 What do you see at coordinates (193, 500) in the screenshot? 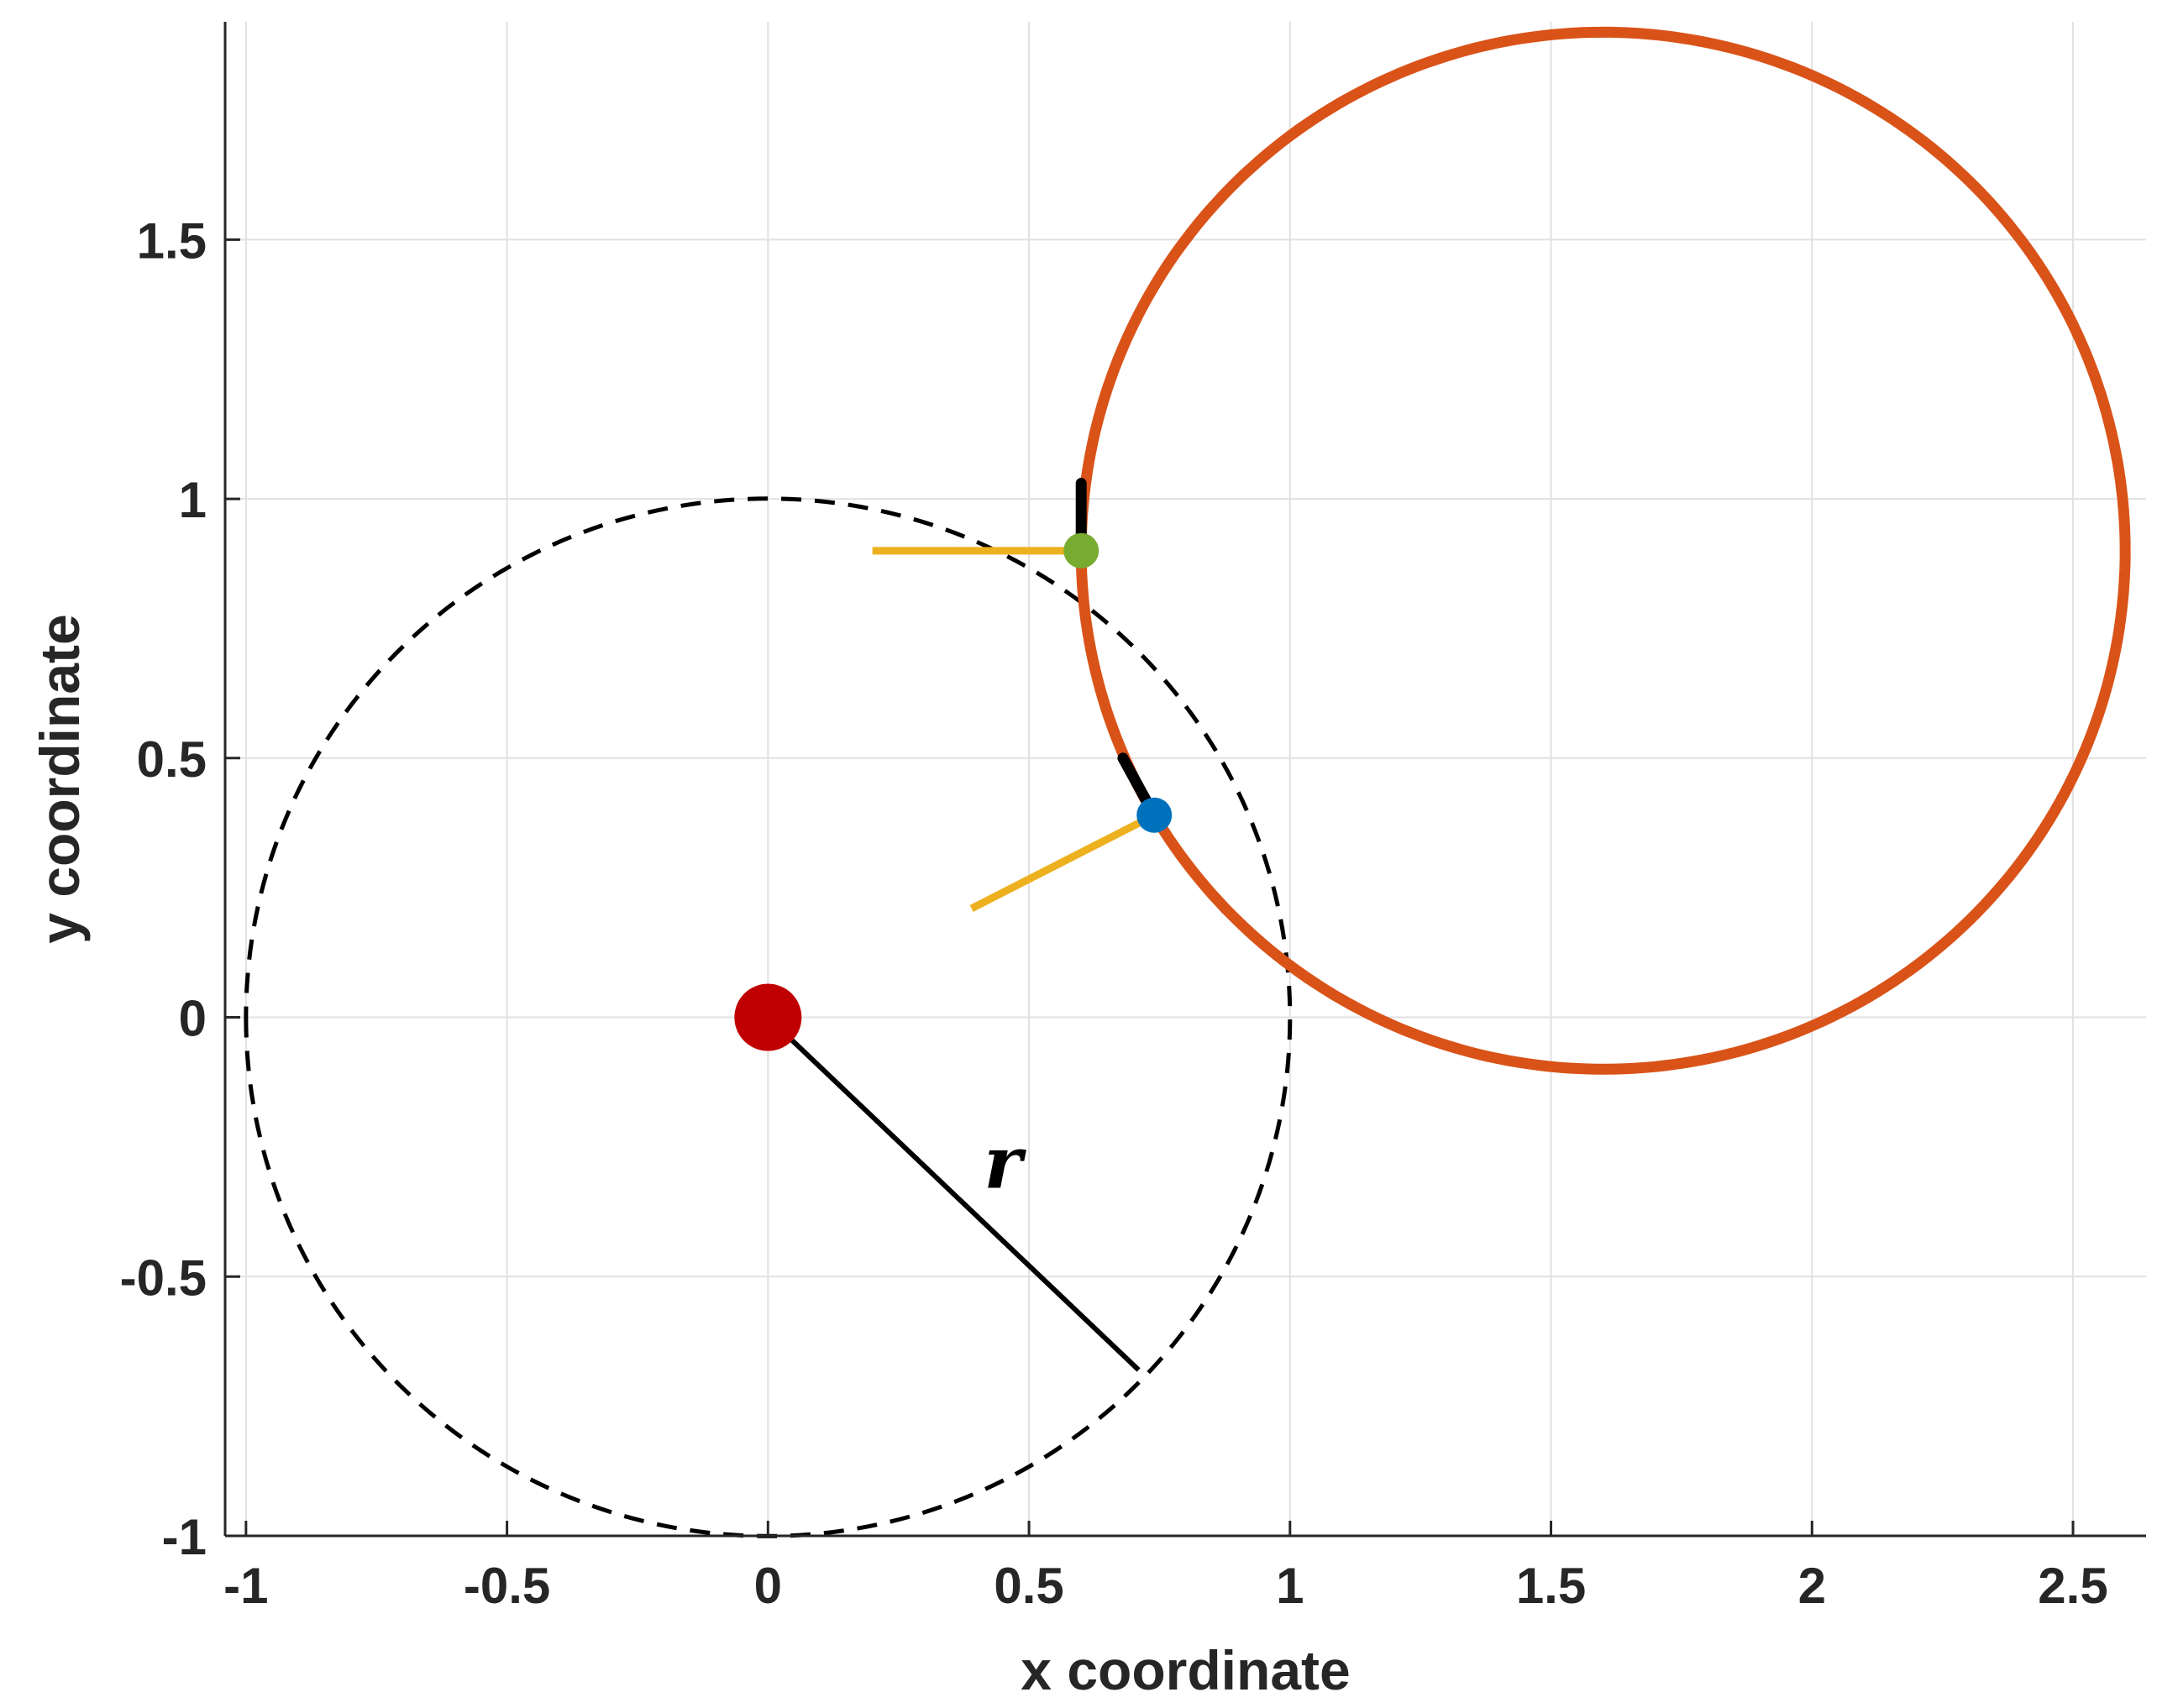
I see `y-tick-label: 1` at bounding box center [193, 500].